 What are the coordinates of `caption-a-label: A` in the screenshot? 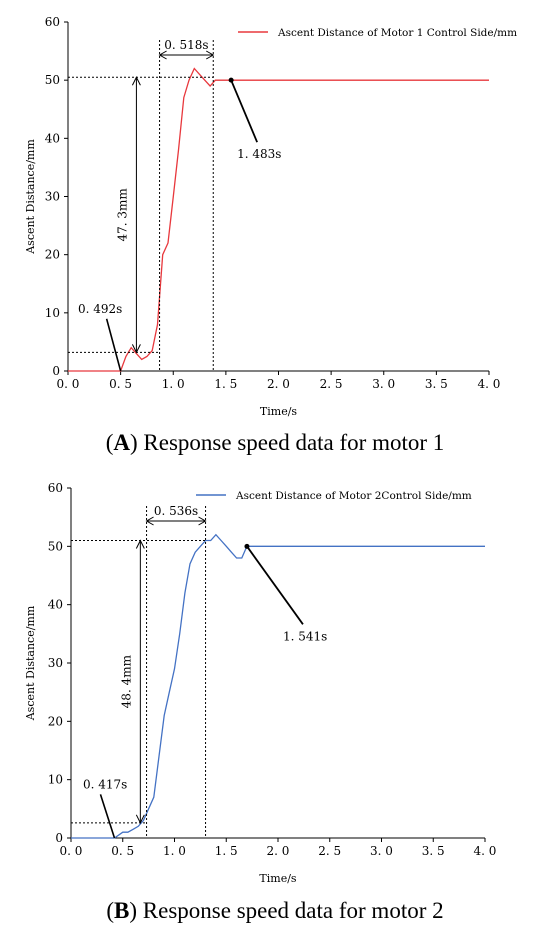 It's located at (122, 442).